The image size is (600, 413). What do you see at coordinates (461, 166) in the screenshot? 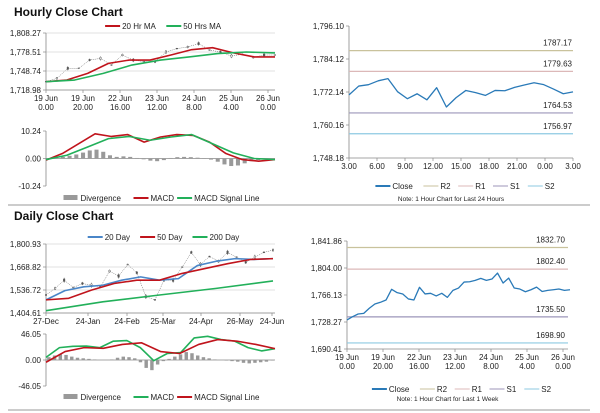
I see `x-tick-label: 15.00` at bounding box center [461, 166].